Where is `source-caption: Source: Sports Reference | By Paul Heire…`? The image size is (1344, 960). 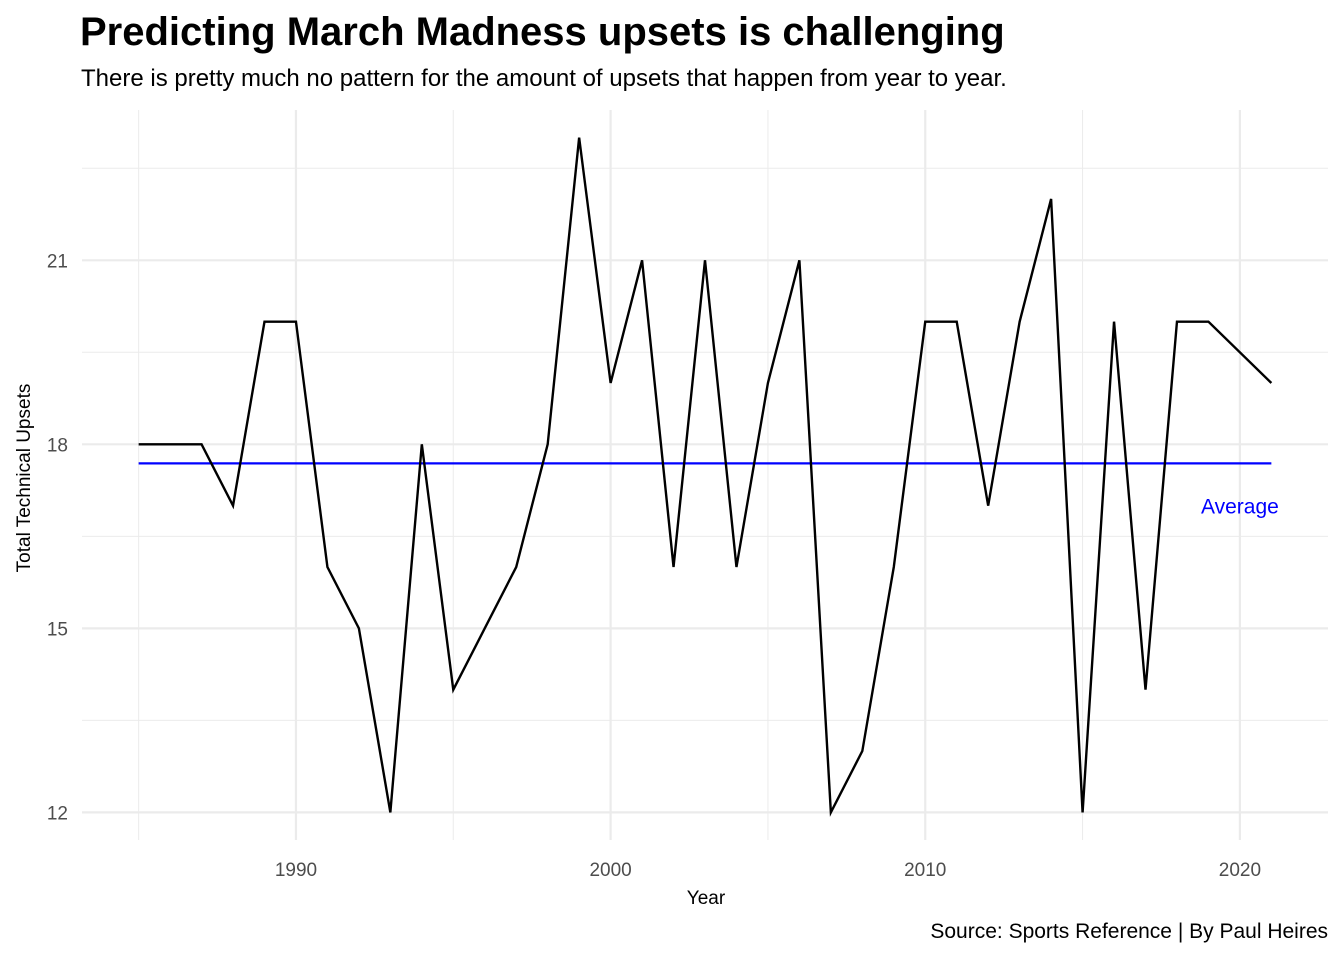 source-caption: Source: Sports Reference | By Paul Heire… is located at coordinates (1129, 931).